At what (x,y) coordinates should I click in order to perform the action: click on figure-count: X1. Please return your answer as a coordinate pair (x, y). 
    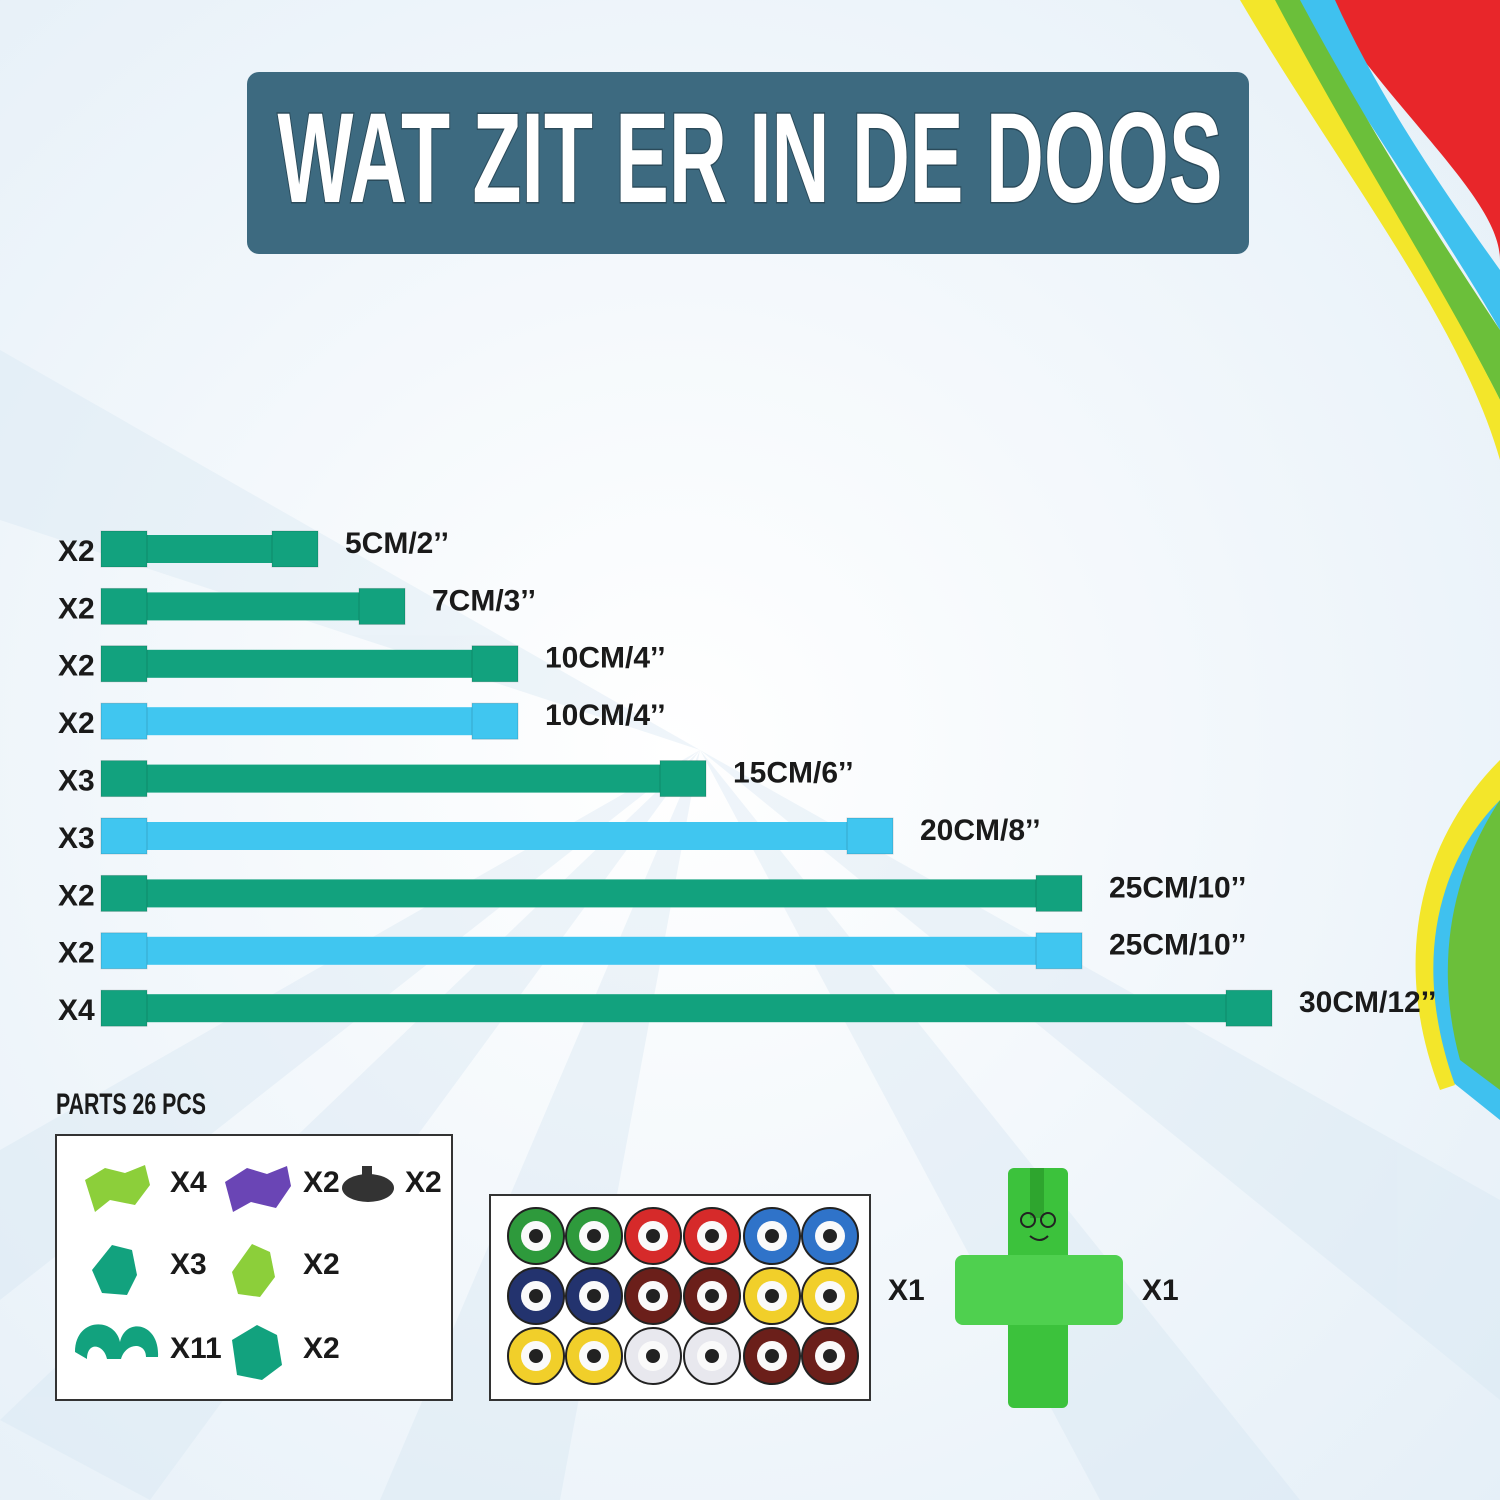
    Looking at the image, I should click on (1160, 1290).